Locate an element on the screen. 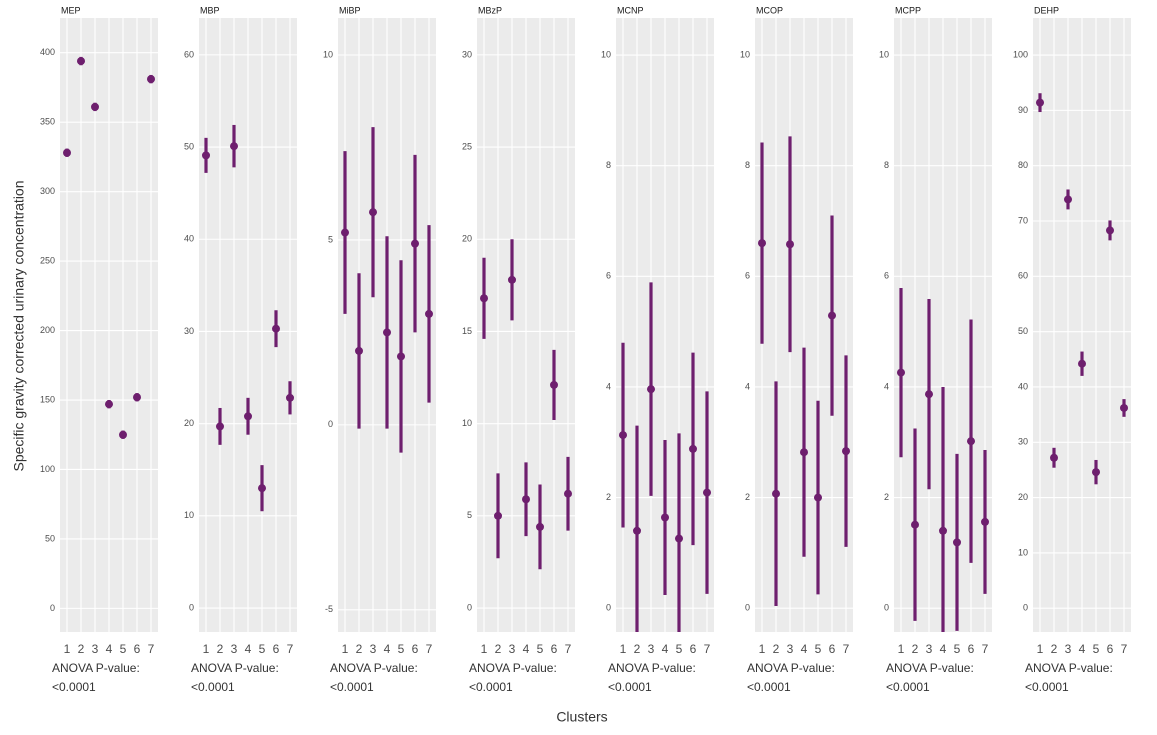  y-tick-label: 5 is located at coordinates (330, 239).